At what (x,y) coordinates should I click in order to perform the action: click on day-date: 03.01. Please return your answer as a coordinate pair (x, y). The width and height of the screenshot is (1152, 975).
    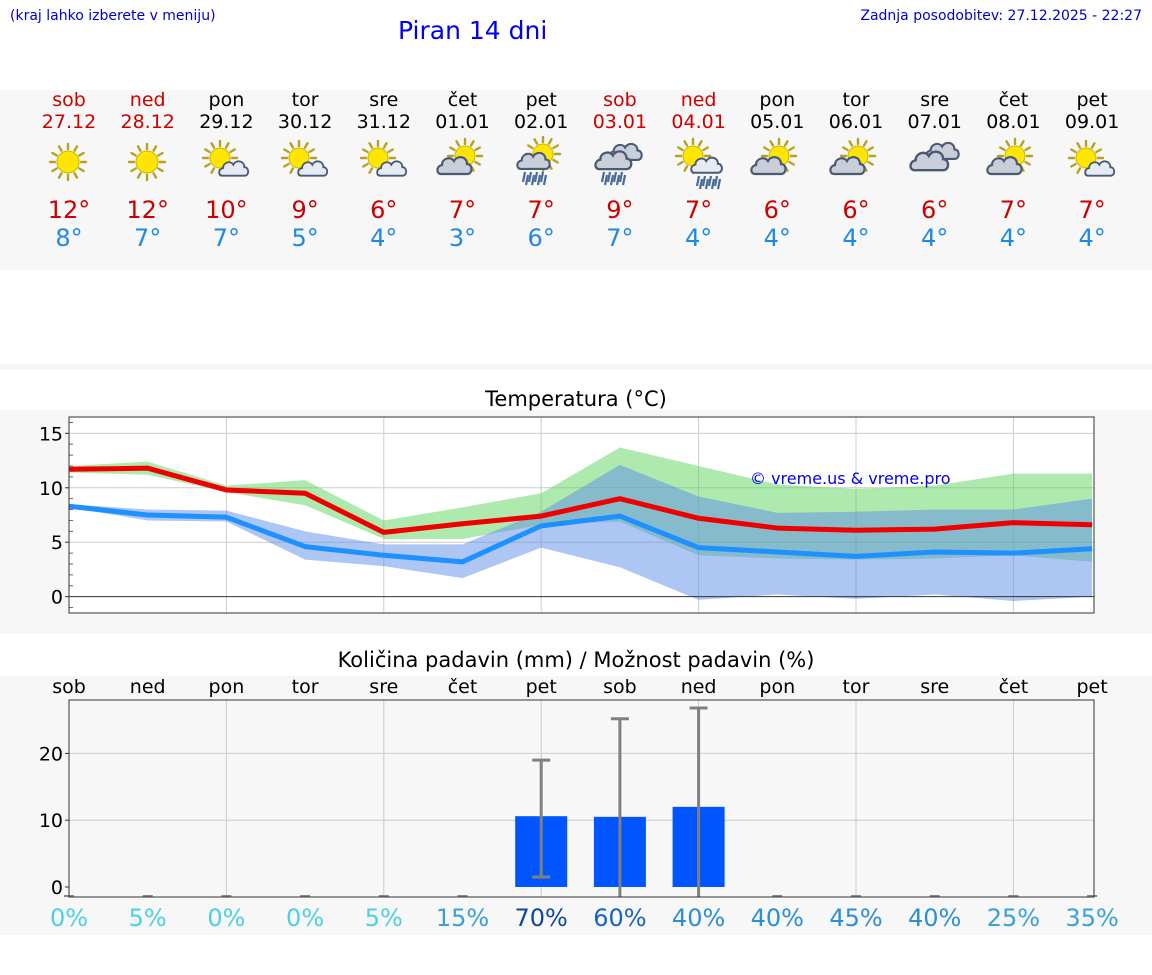
    Looking at the image, I should click on (620, 122).